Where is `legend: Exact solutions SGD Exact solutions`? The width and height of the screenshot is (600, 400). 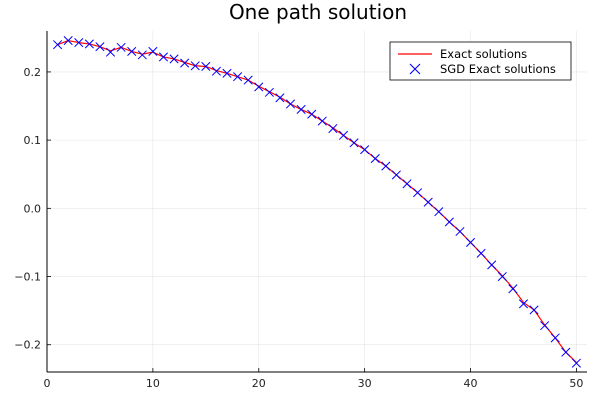
legend: Exact solutions SGD Exact solutions is located at coordinates (480, 61).